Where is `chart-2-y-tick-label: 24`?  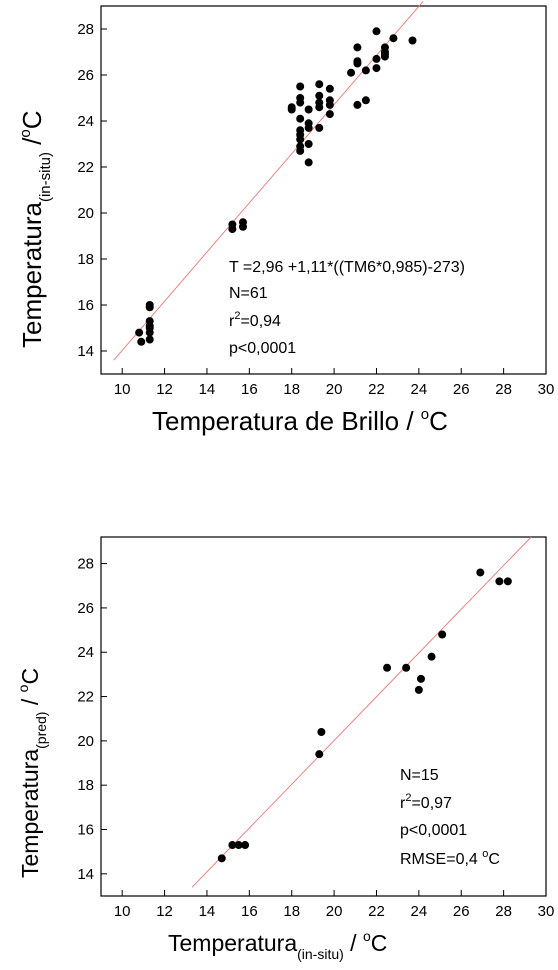 chart-2-y-tick-label: 24 is located at coordinates (85, 652).